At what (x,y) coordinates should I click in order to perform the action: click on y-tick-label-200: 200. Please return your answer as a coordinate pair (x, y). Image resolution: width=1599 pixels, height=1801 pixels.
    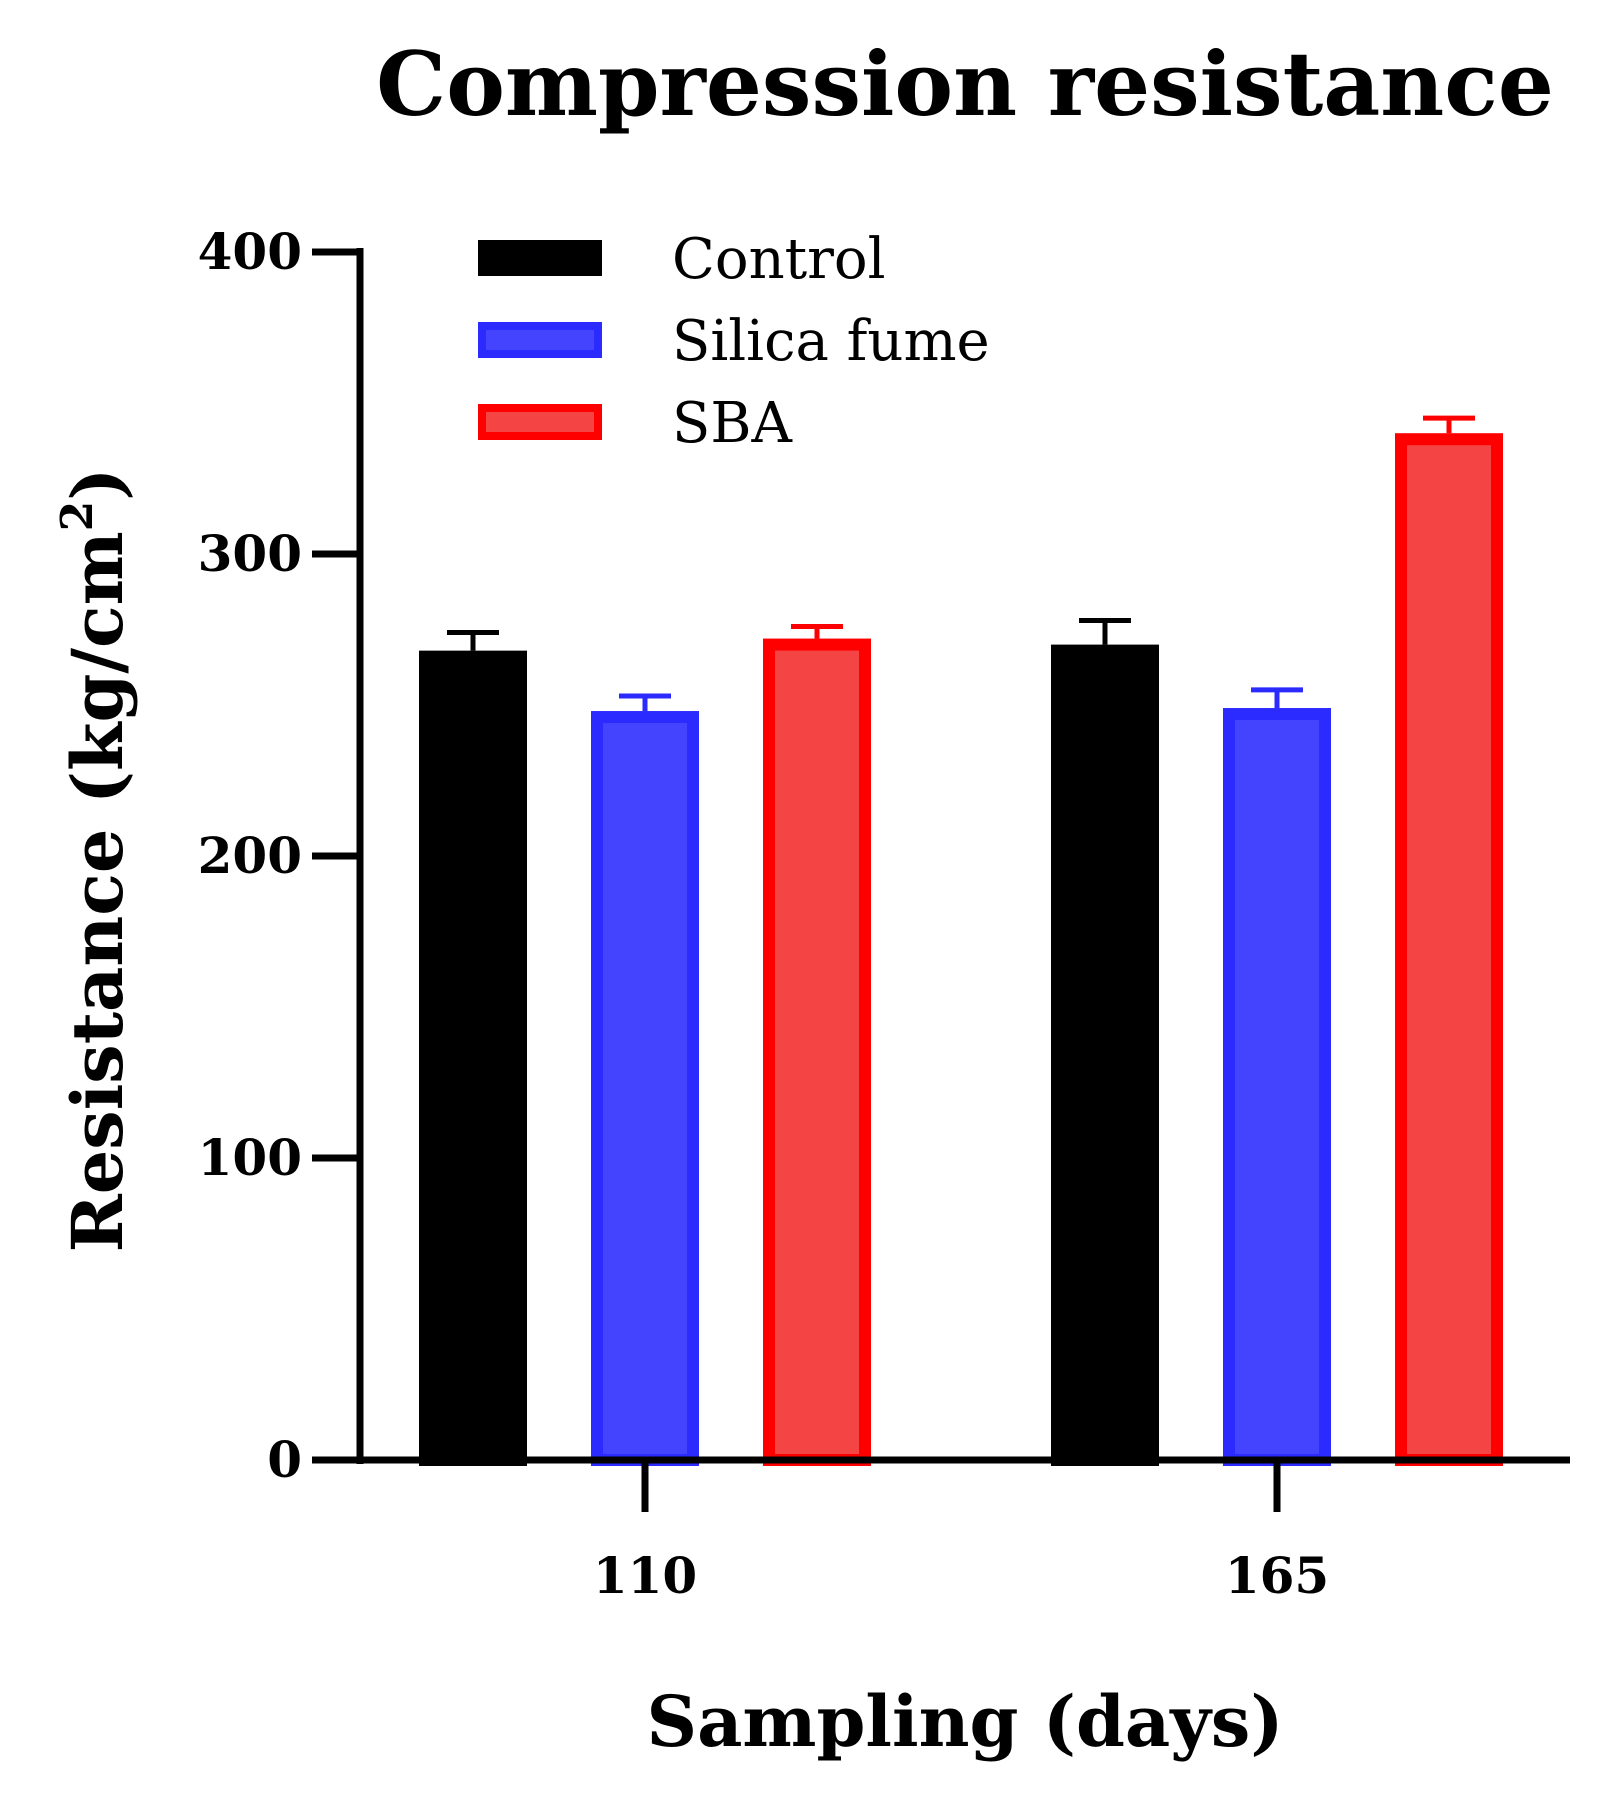
    Looking at the image, I should click on (250, 855).